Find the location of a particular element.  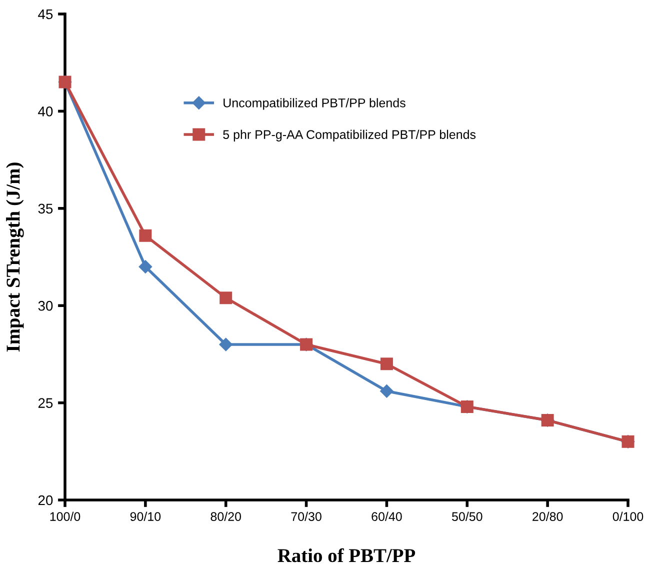

x-tick-label: 90/10 is located at coordinates (145, 516).